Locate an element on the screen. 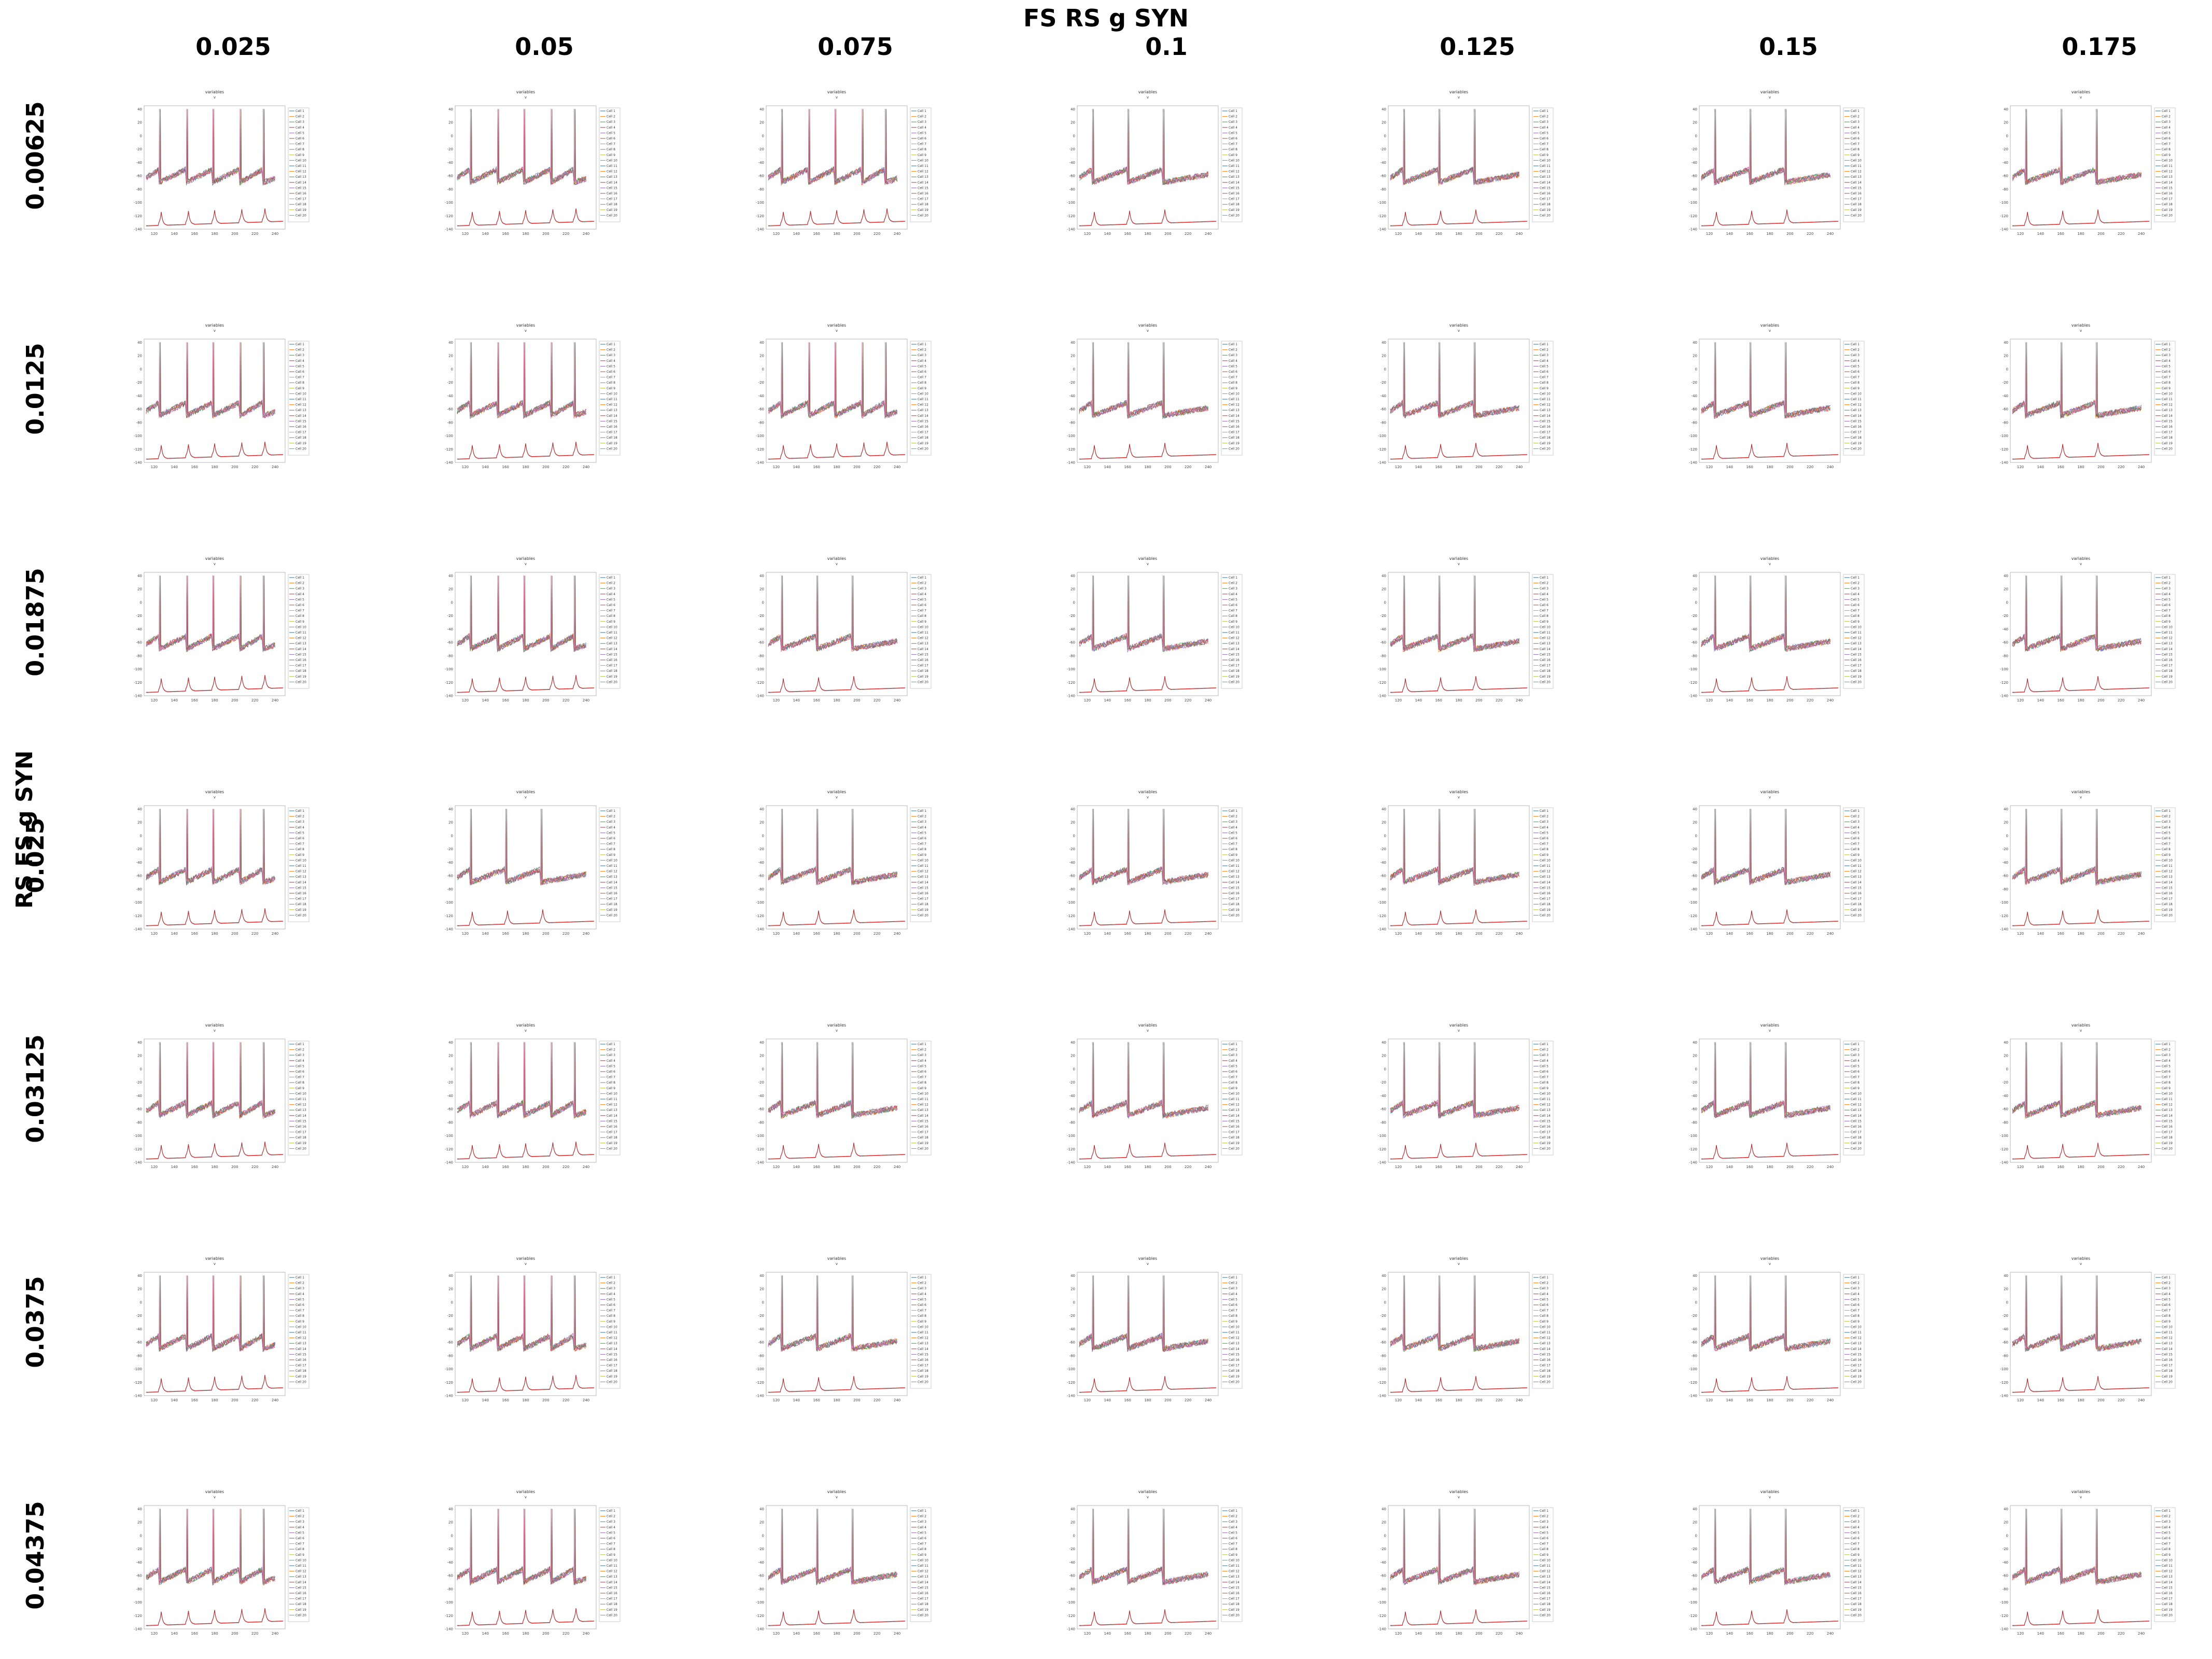  x-tick-label: 140 is located at coordinates (174, 1167).